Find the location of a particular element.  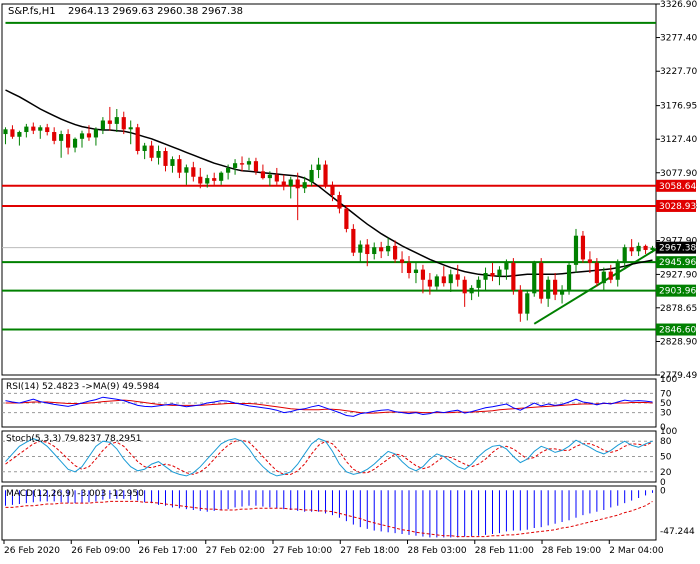

stoch-d-line is located at coordinates (329, 457).